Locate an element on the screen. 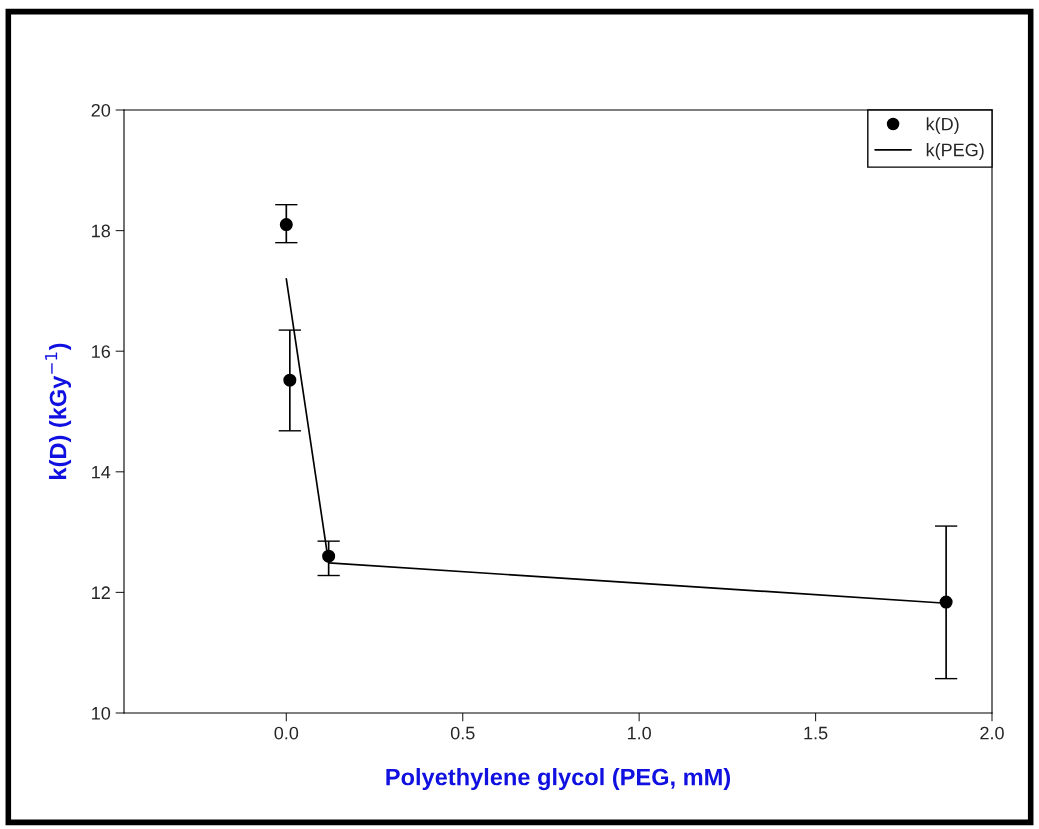 Image resolution: width=1039 pixels, height=829 pixels. y-axis-title: k(D) (kGy$^{−1}$) is located at coordinates (58, 411).